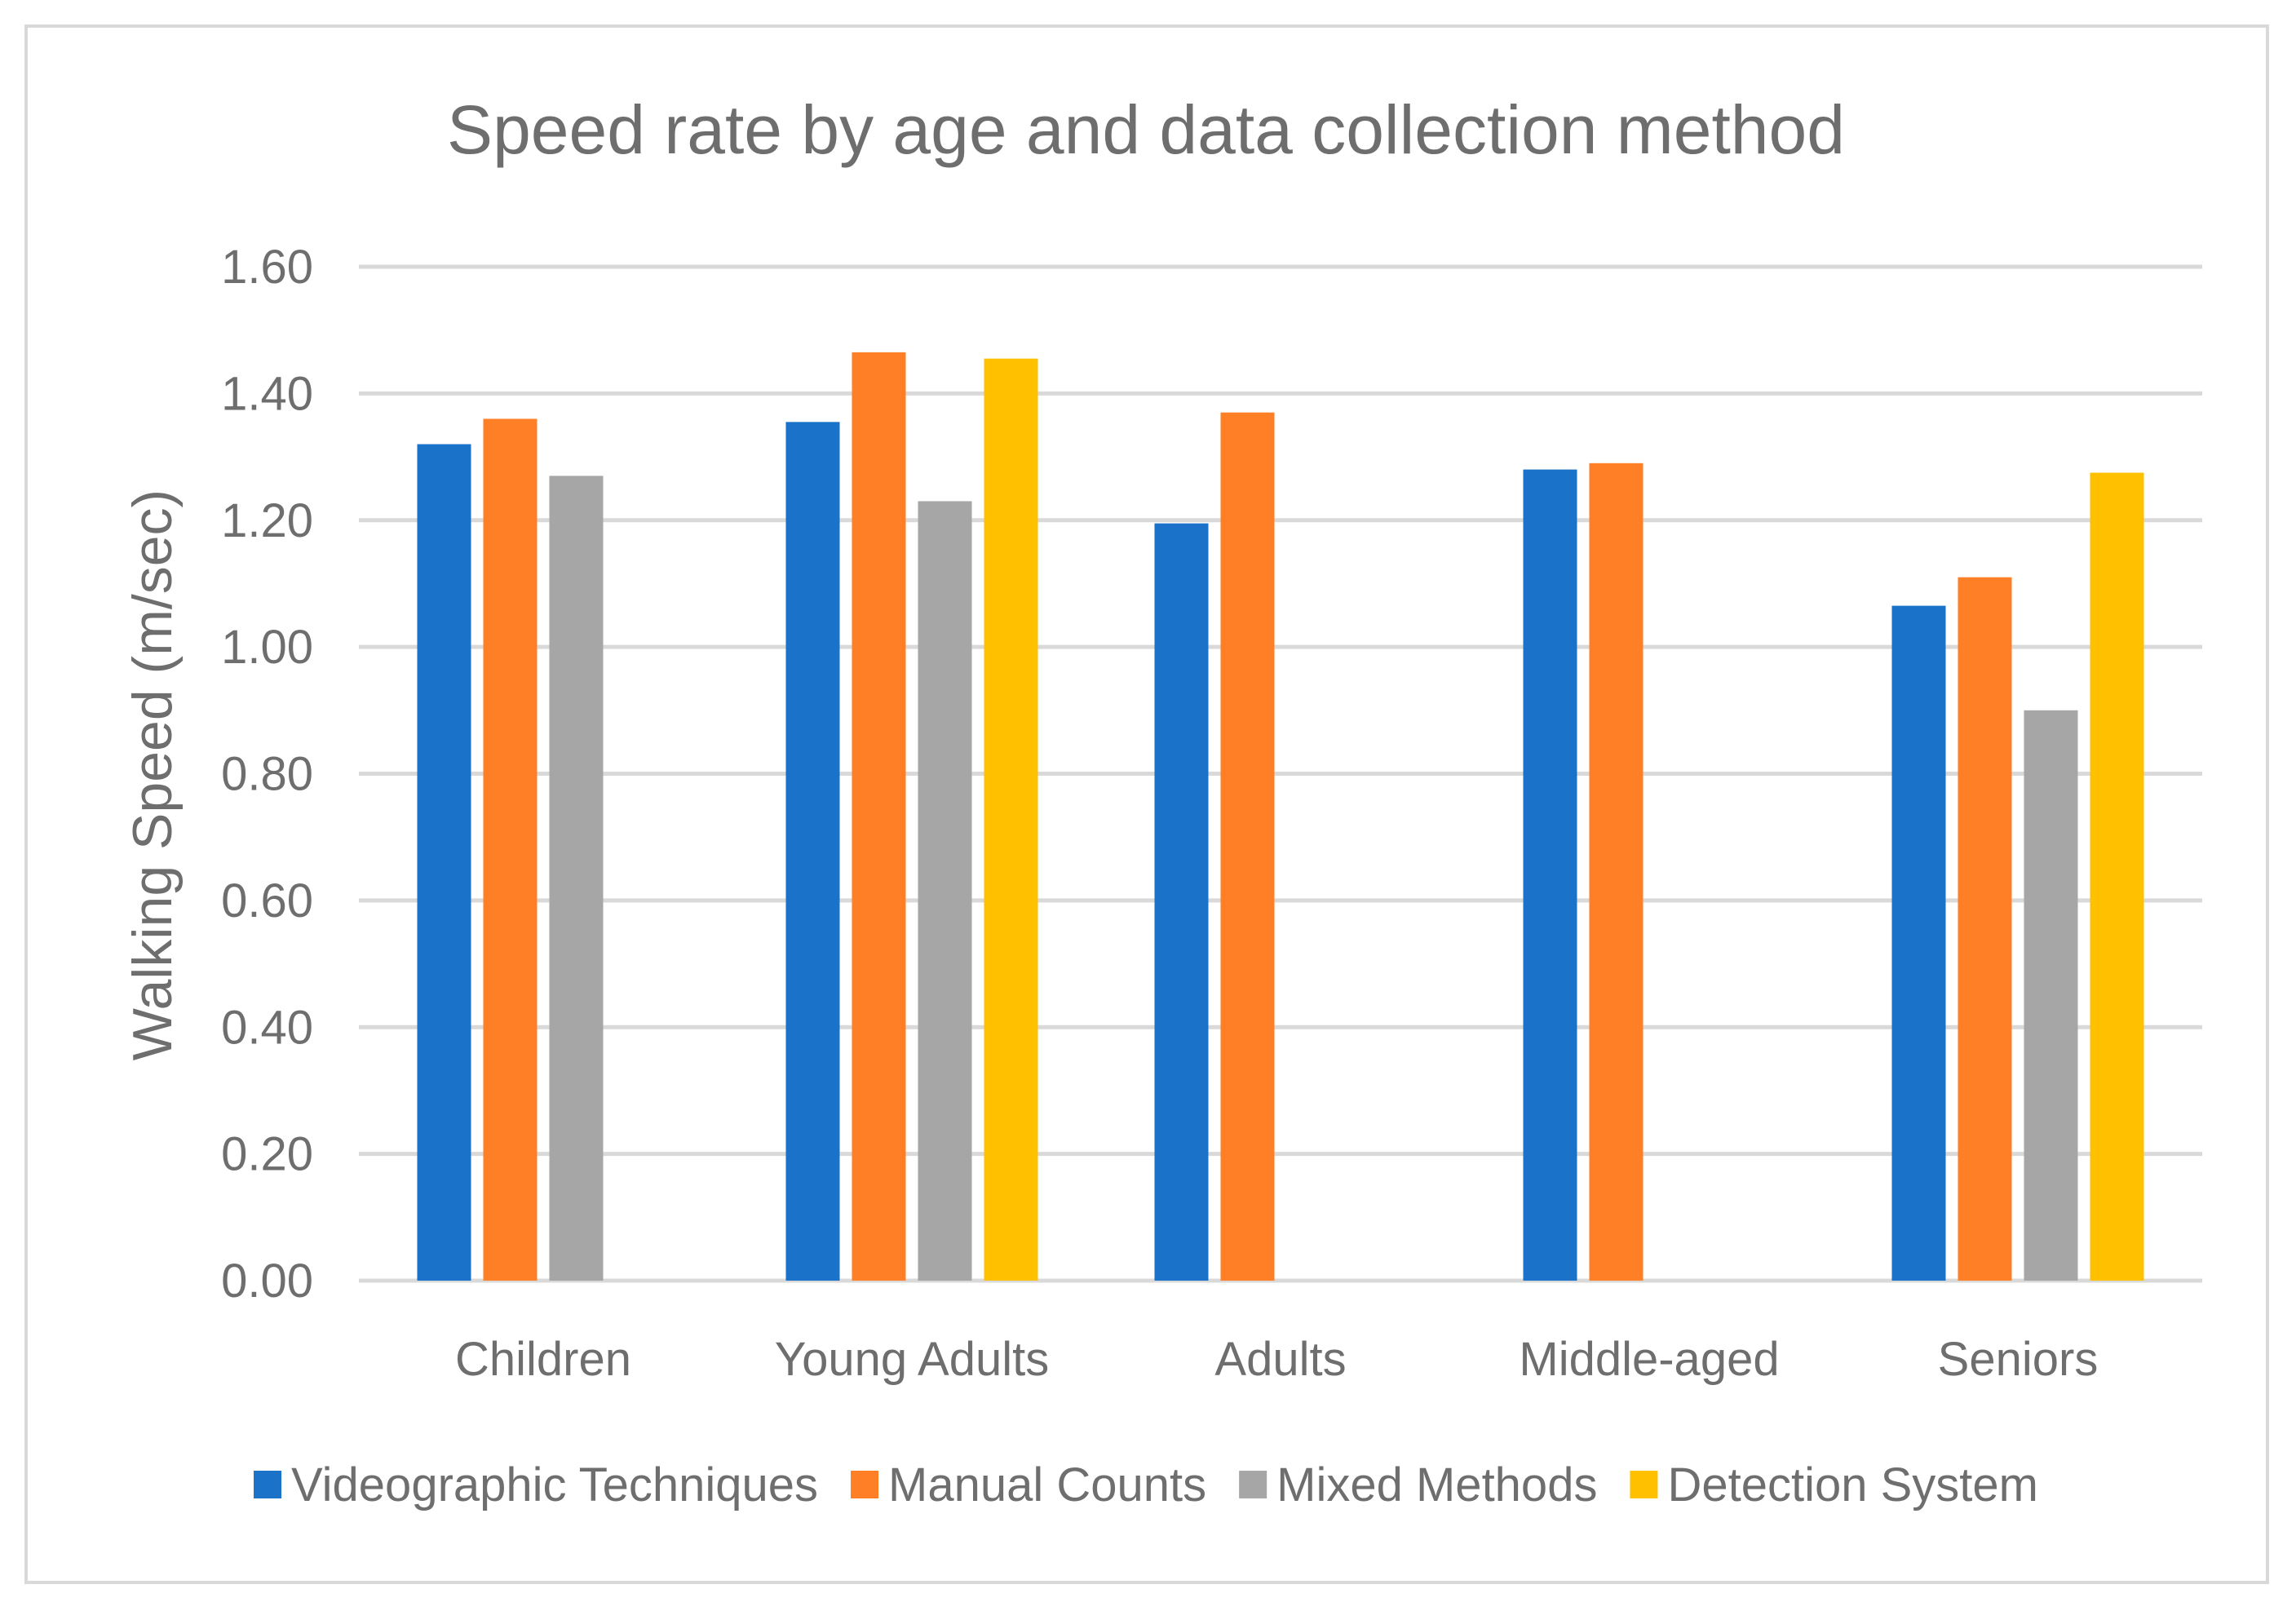 The image size is (2296, 1611). Describe the element at coordinates (267, 900) in the screenshot. I see `y-tick-label: 0.60` at that location.